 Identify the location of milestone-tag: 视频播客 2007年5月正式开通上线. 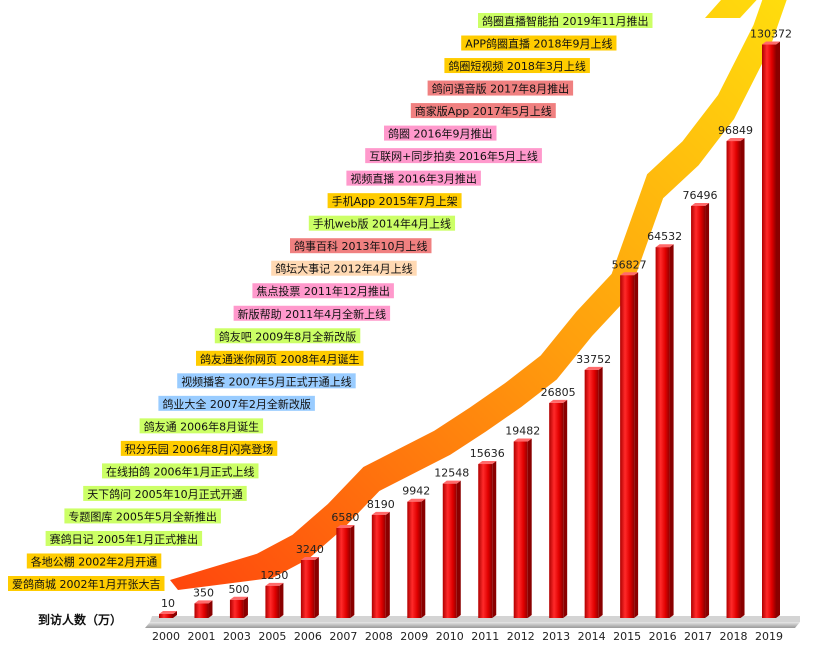
(266, 381).